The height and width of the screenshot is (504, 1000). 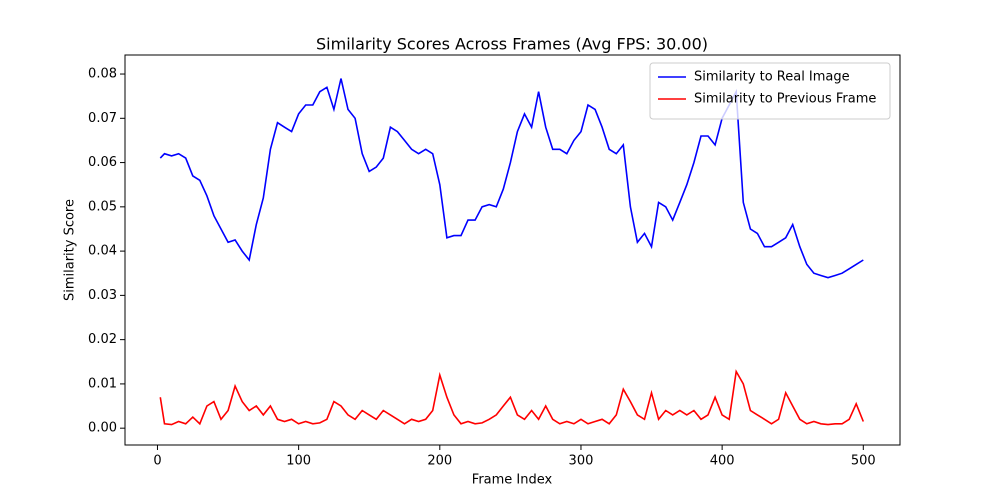 What do you see at coordinates (102, 162) in the screenshot?
I see `y-tick-label: 0.06` at bounding box center [102, 162].